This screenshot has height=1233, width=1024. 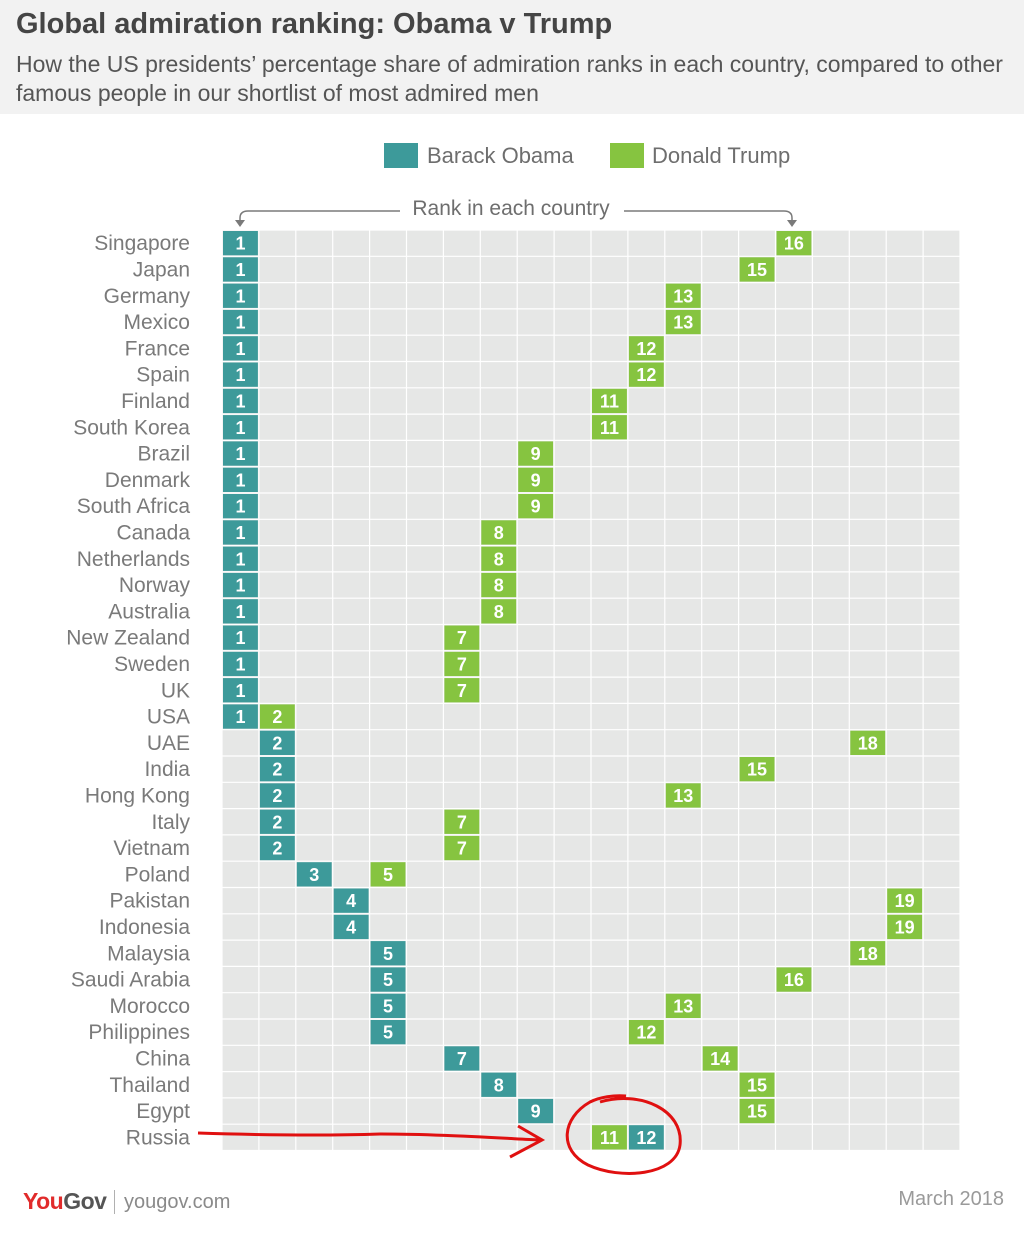 I want to click on rank-mark-trump: 5, so click(x=388, y=874).